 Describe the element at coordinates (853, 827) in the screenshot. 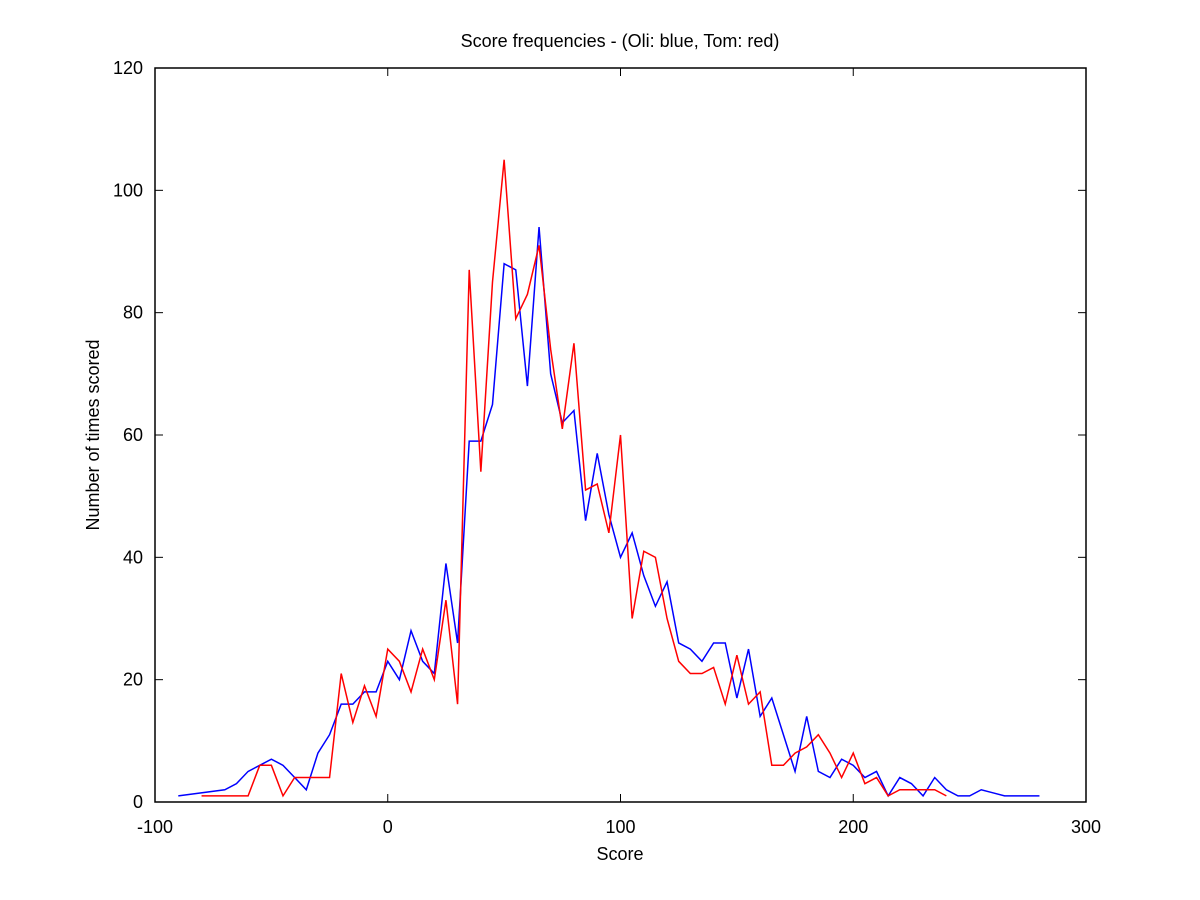

I see `x-tick-label: 200` at that location.